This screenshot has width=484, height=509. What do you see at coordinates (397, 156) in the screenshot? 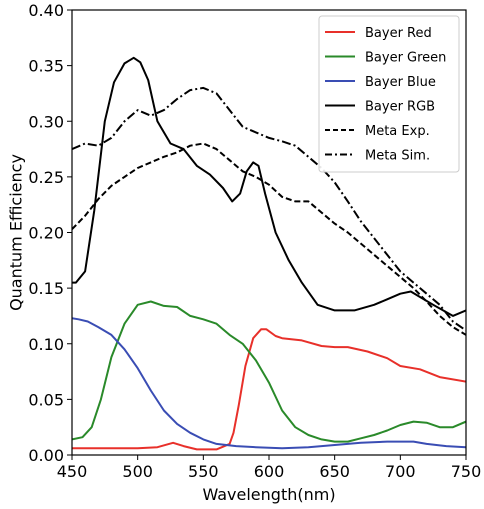
I see `legend-label: Meta Sim.` at bounding box center [397, 156].